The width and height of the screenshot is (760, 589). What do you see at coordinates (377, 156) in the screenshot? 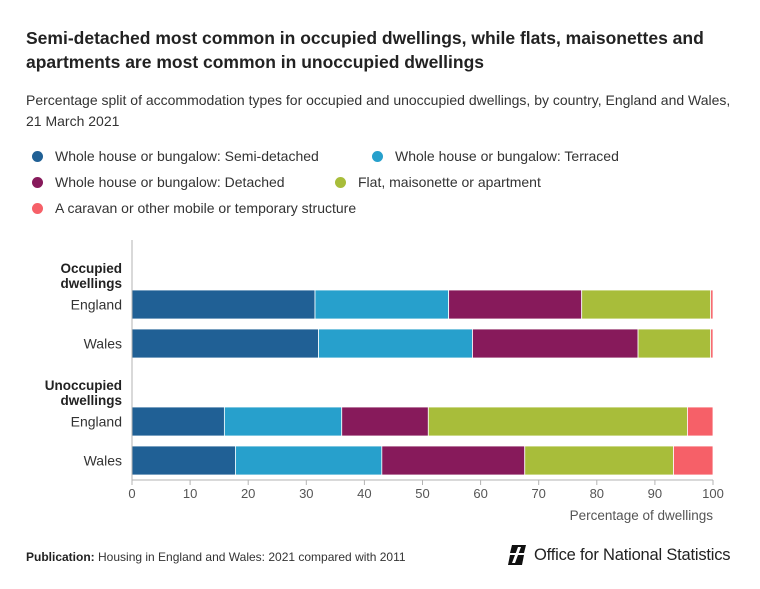
I see `legend-swatch-terraced` at bounding box center [377, 156].